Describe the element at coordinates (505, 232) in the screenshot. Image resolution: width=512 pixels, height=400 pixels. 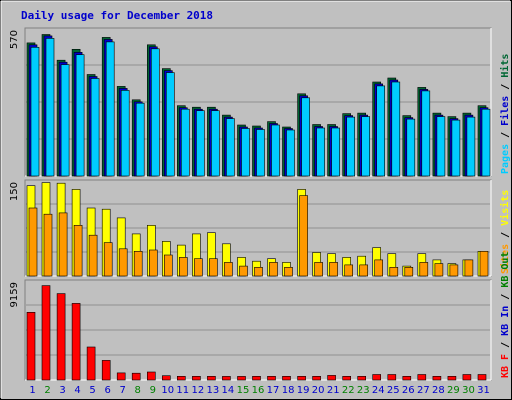
I see `right-legend-middle: Sites / Visits` at that location.